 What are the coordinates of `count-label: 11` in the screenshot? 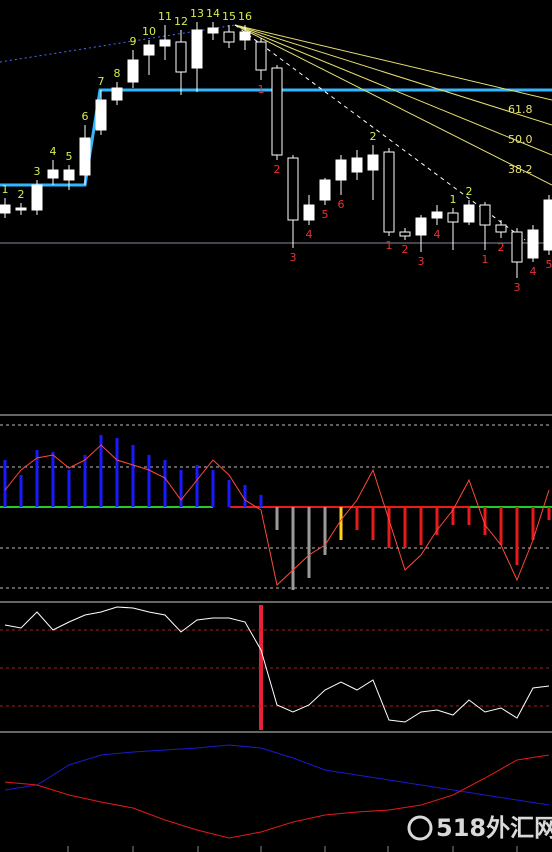 It's located at (165, 16).